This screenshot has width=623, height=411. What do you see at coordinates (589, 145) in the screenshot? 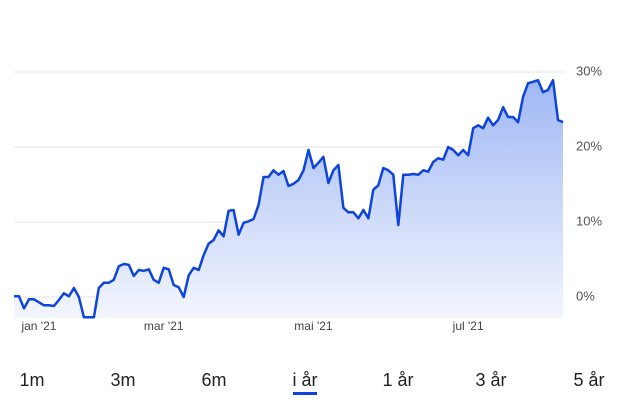
I see `y-tick-label: 20%` at bounding box center [589, 145].